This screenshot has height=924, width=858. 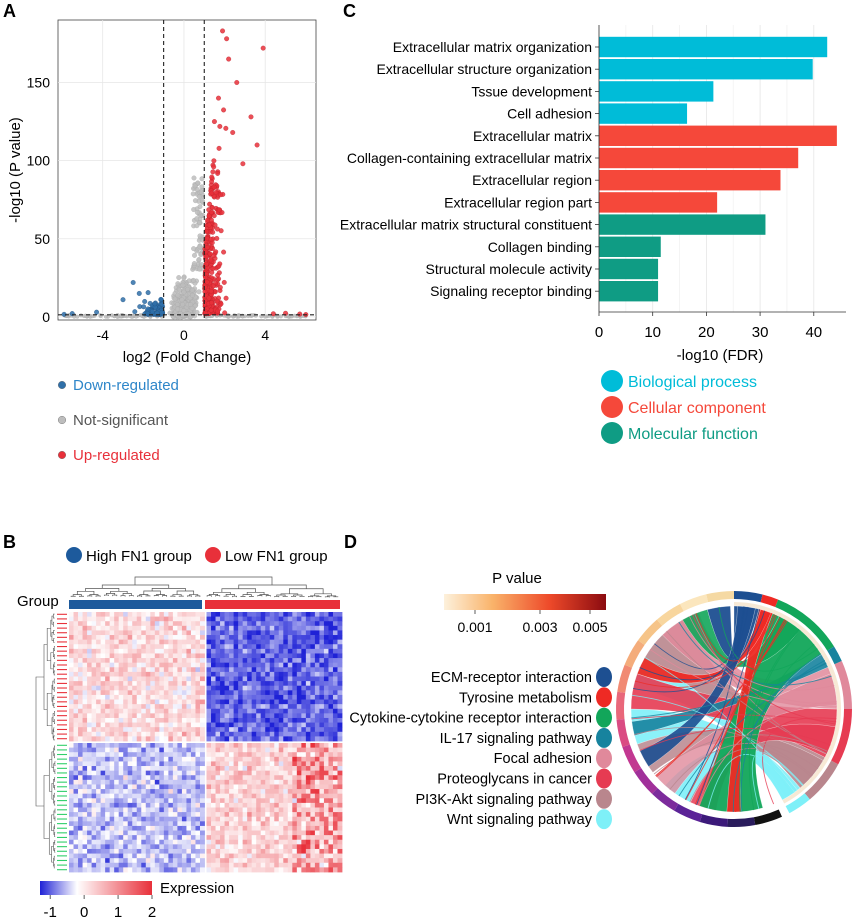 I want to click on pathway-legend-marker, so click(x=604, y=677).